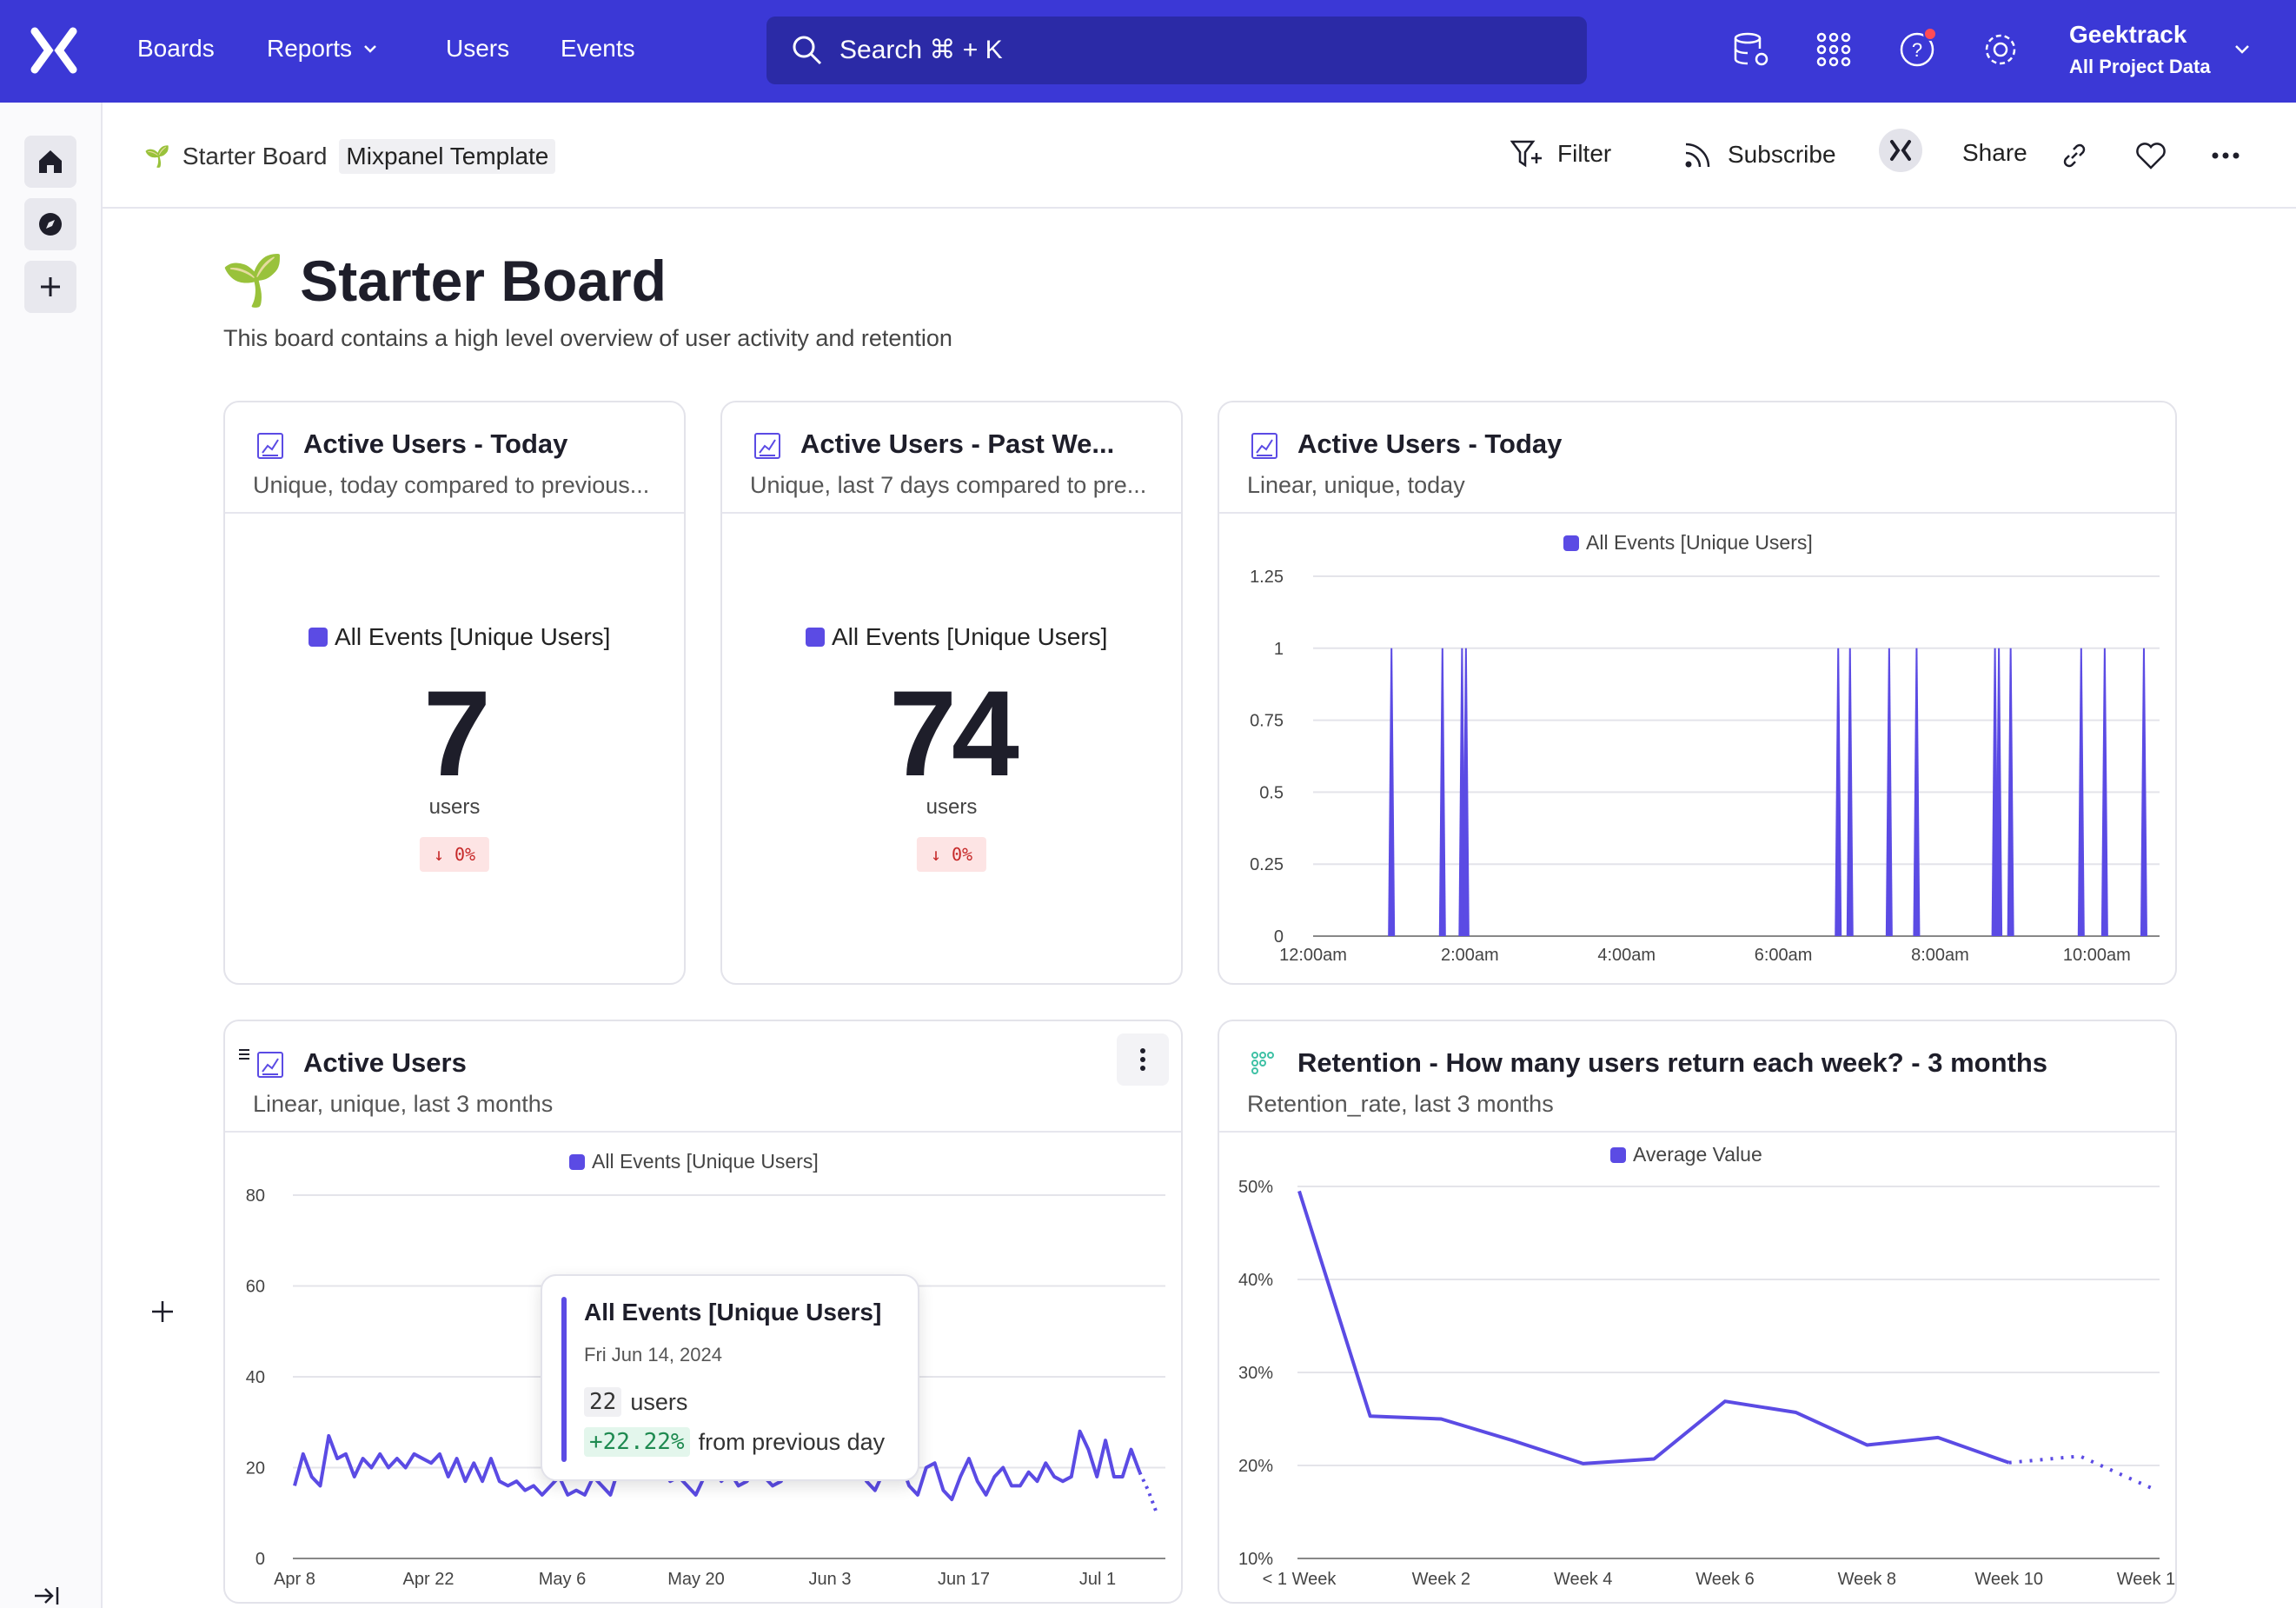  I want to click on nav-reports-label: Reports, so click(310, 48).